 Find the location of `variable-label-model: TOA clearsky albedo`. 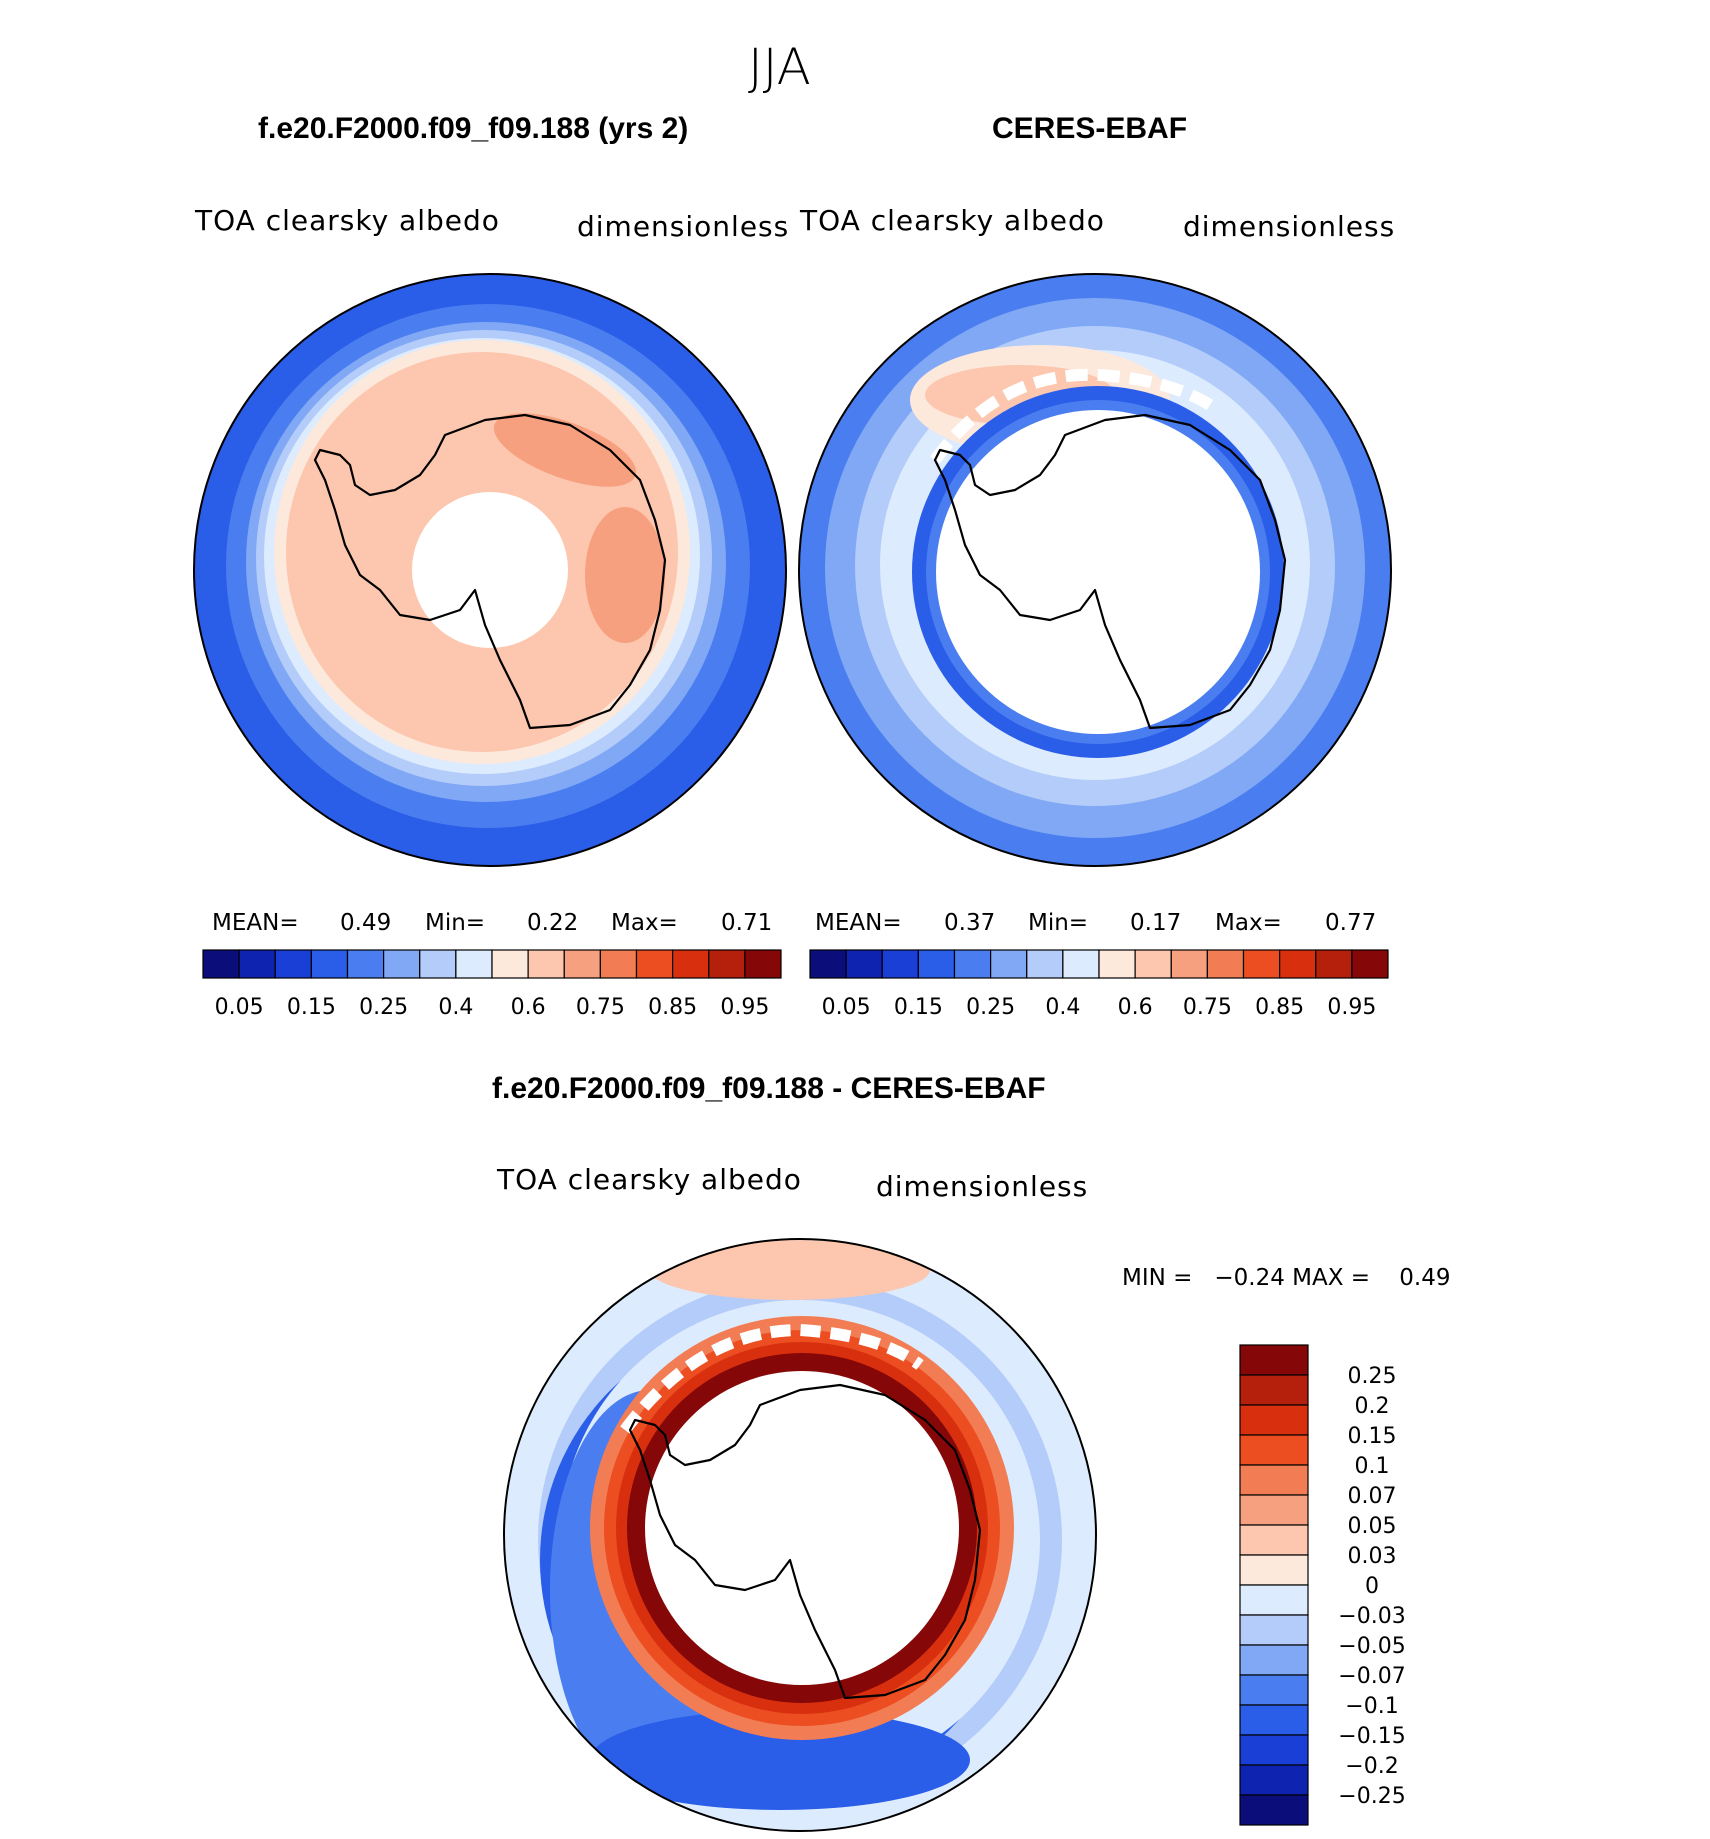

variable-label-model: TOA clearsky albedo is located at coordinates (347, 220).